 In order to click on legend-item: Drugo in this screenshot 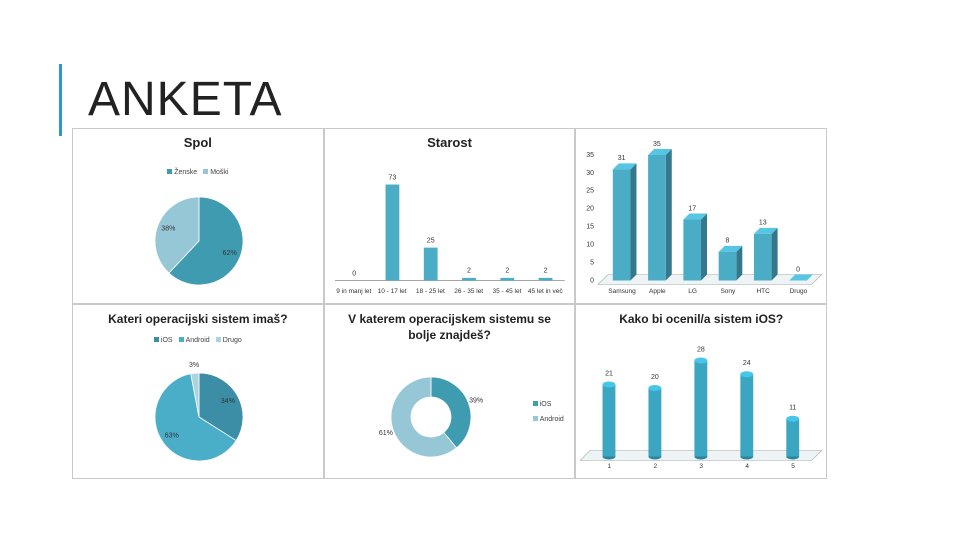, I will do `click(228, 340)`.